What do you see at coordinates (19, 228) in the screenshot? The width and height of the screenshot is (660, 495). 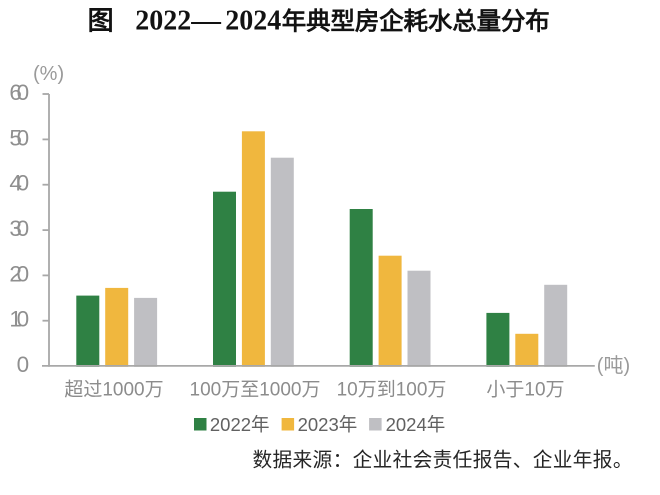 I see `svg-text: 30` at bounding box center [19, 228].